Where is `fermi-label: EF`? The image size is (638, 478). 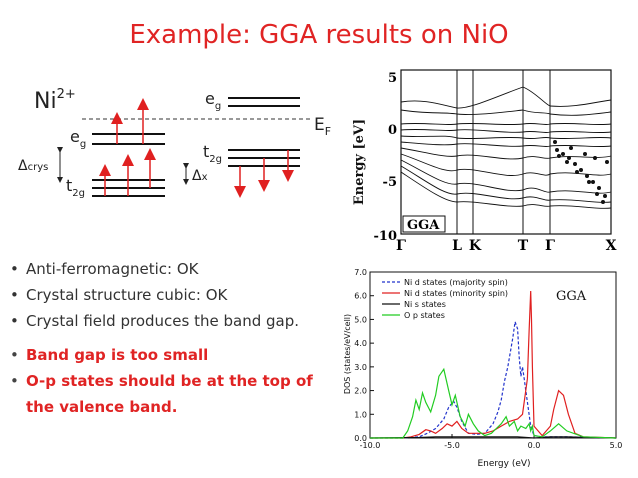 fermi-label: EF is located at coordinates (322, 126).